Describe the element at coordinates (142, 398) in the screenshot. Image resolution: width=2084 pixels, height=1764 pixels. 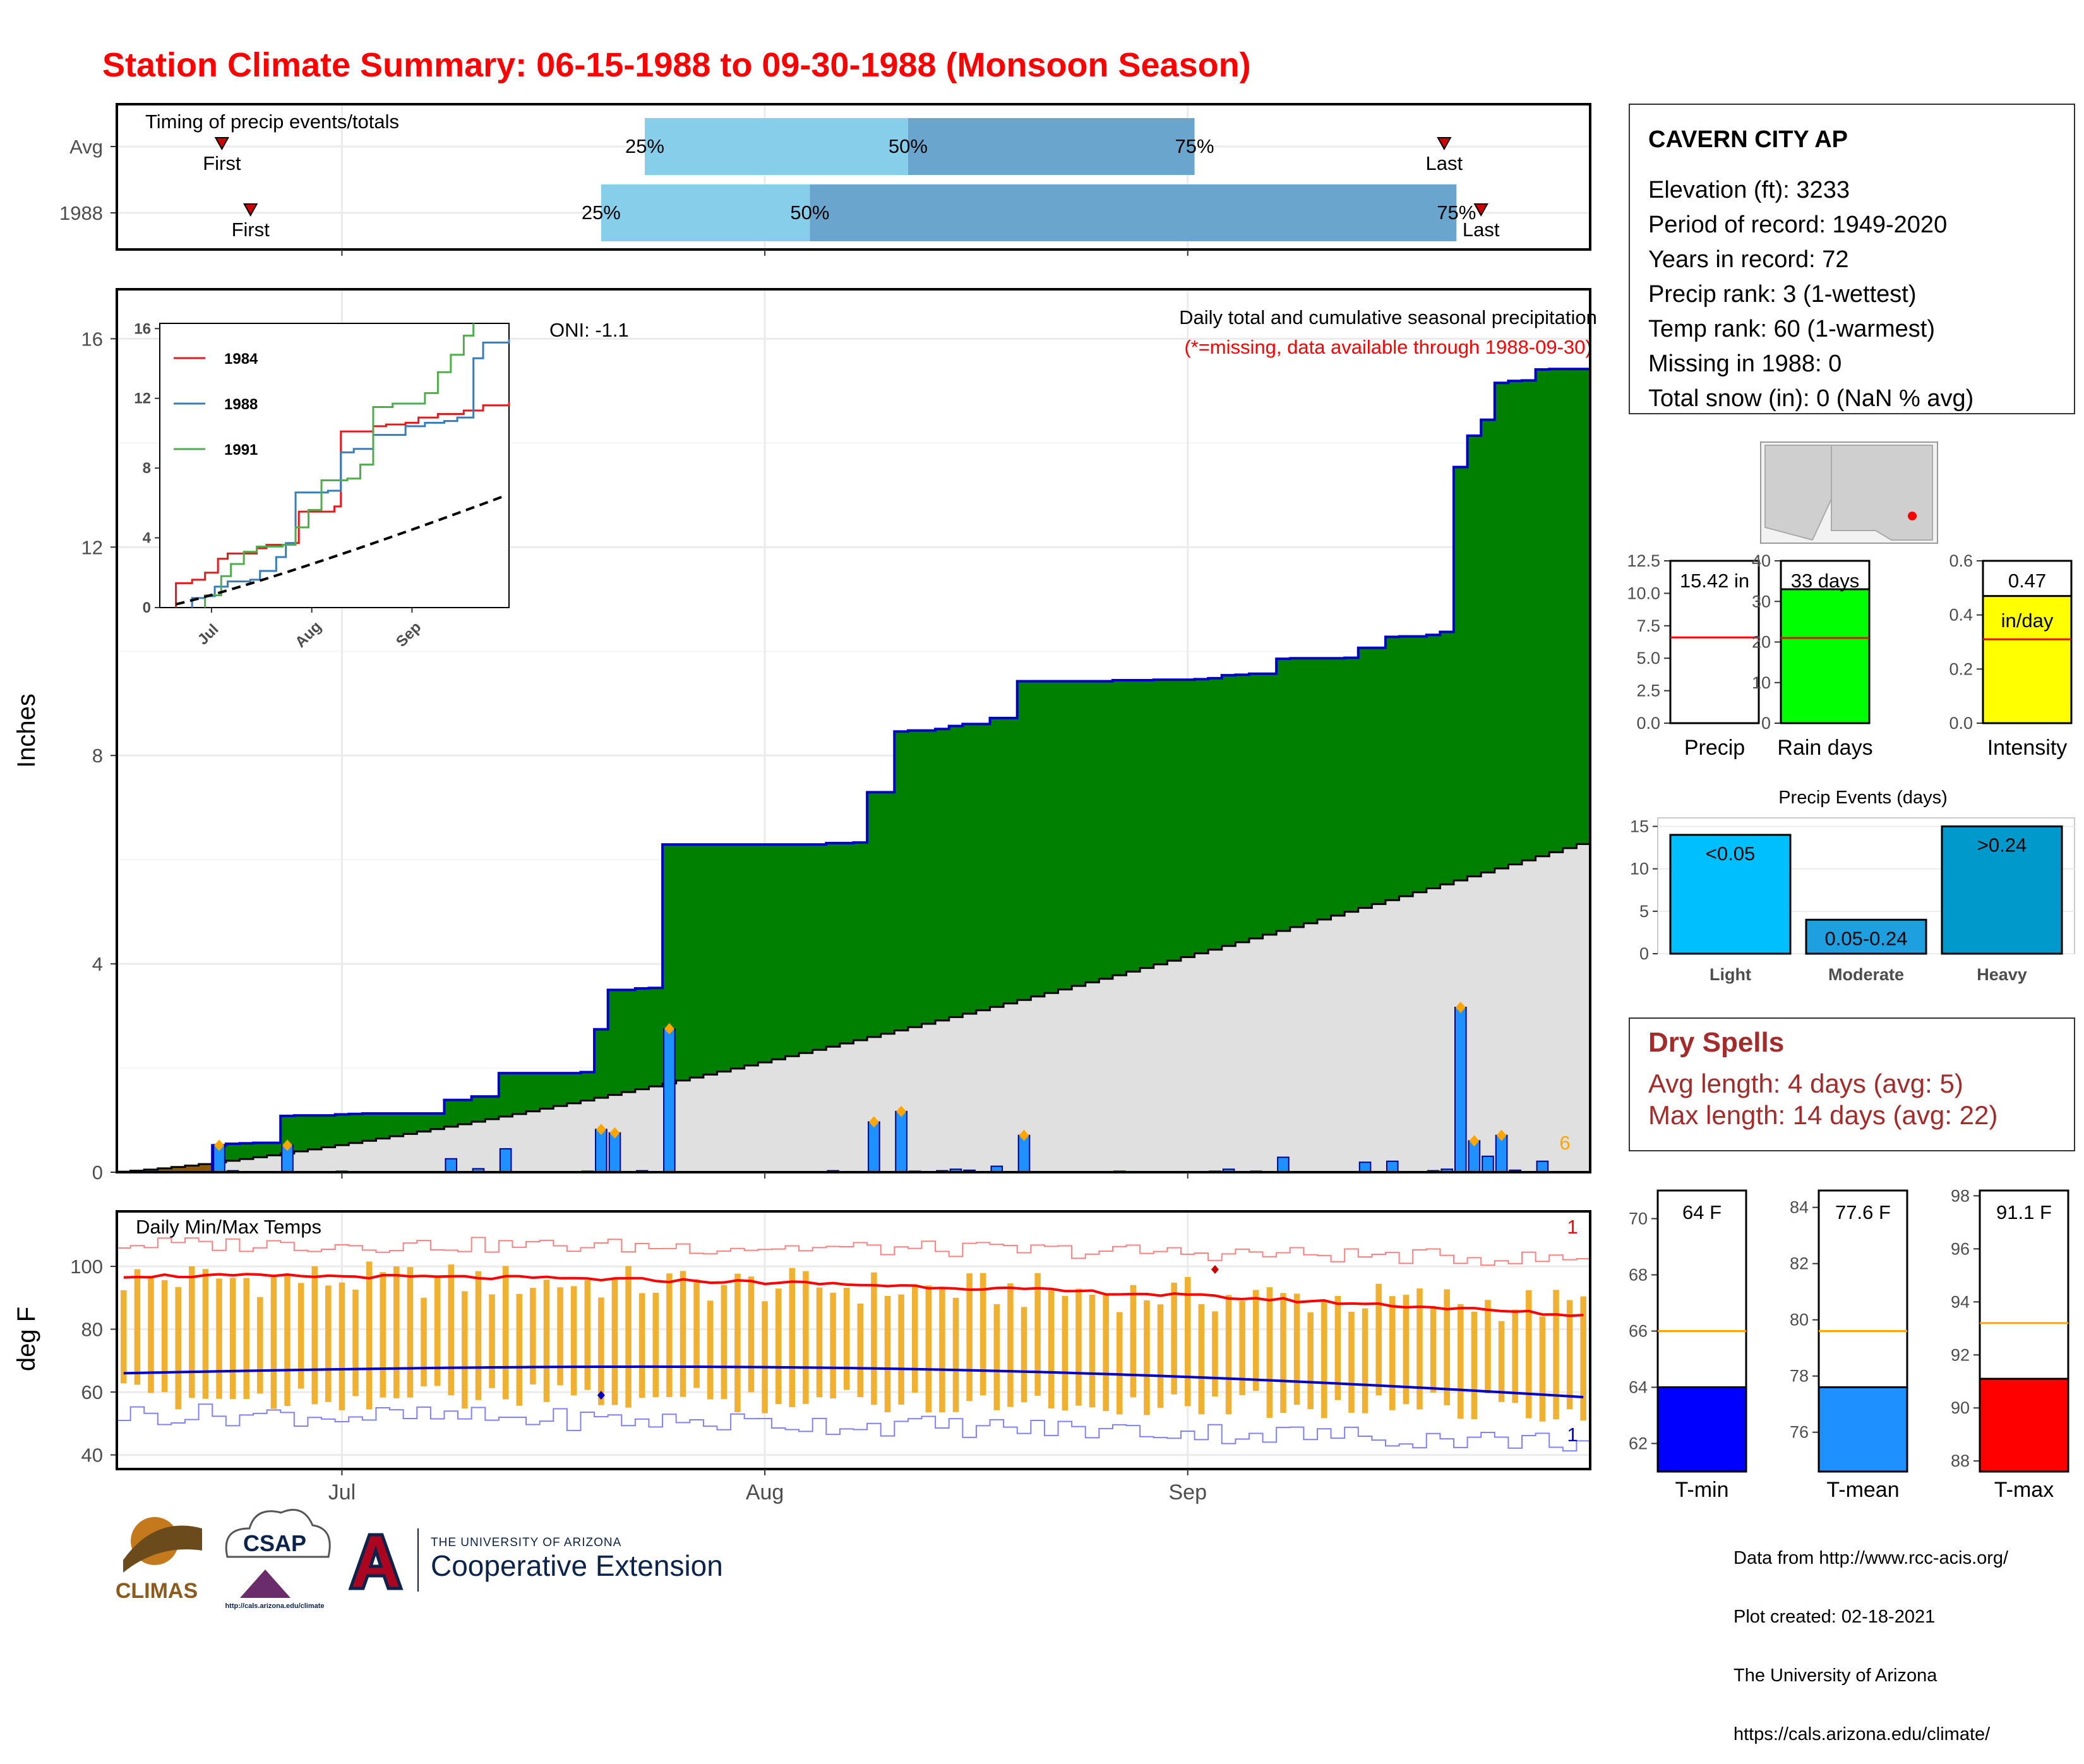
I see `inset-y-tick-label: 12` at that location.